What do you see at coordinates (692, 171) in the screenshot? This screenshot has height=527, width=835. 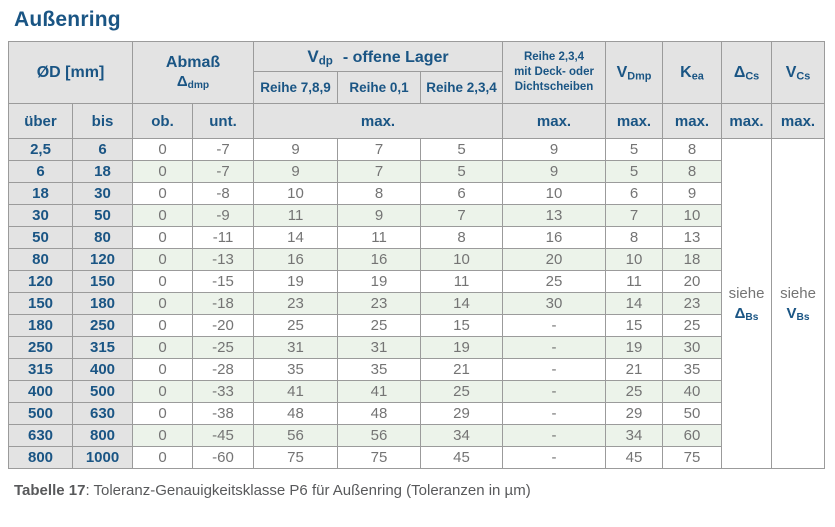 I see `cell-kea: 8` at bounding box center [692, 171].